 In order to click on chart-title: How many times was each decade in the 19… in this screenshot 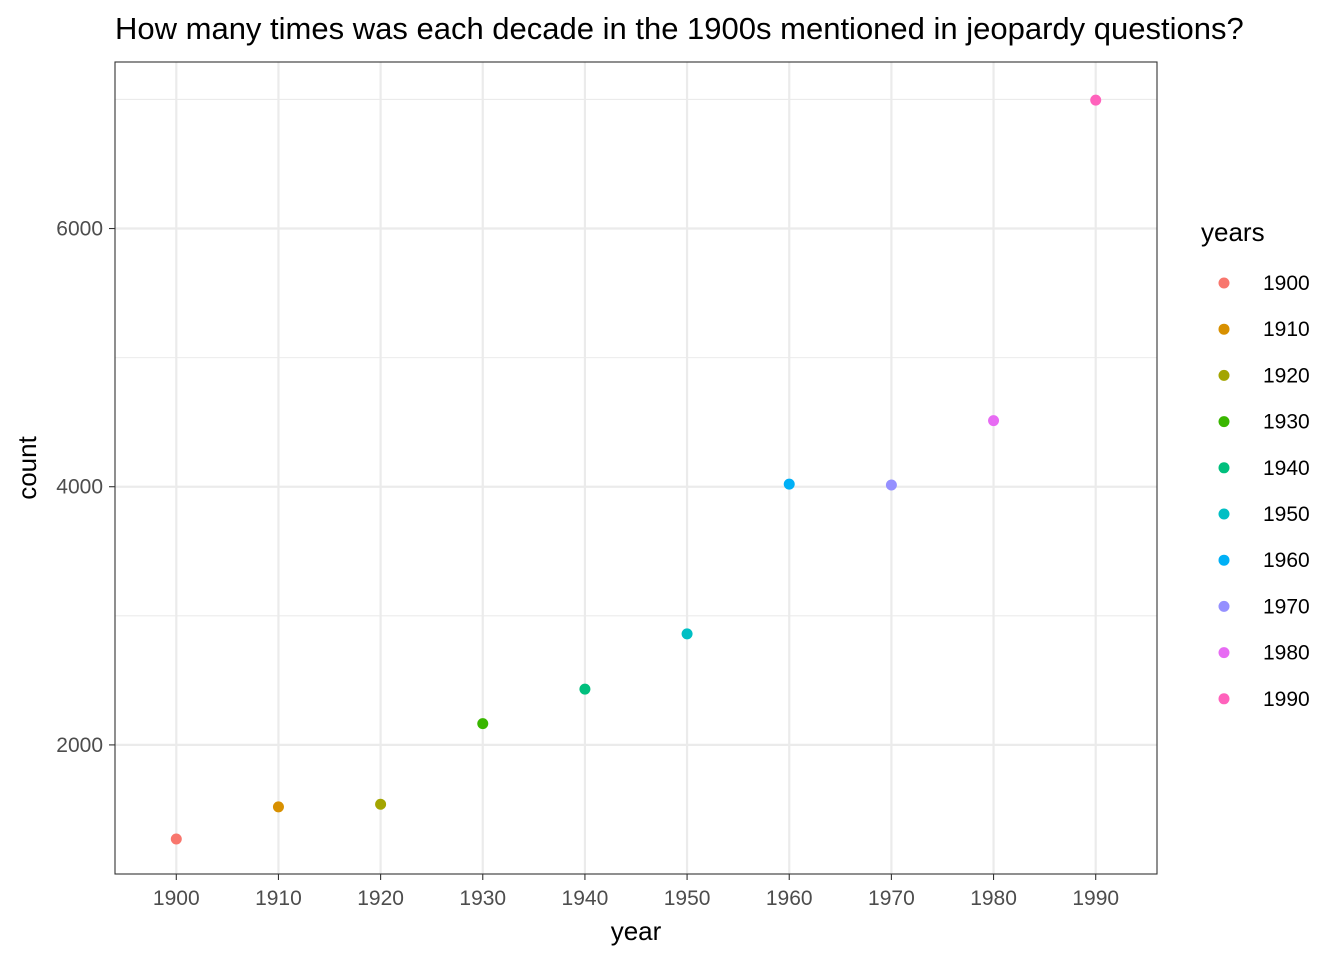, I will do `click(679, 28)`.